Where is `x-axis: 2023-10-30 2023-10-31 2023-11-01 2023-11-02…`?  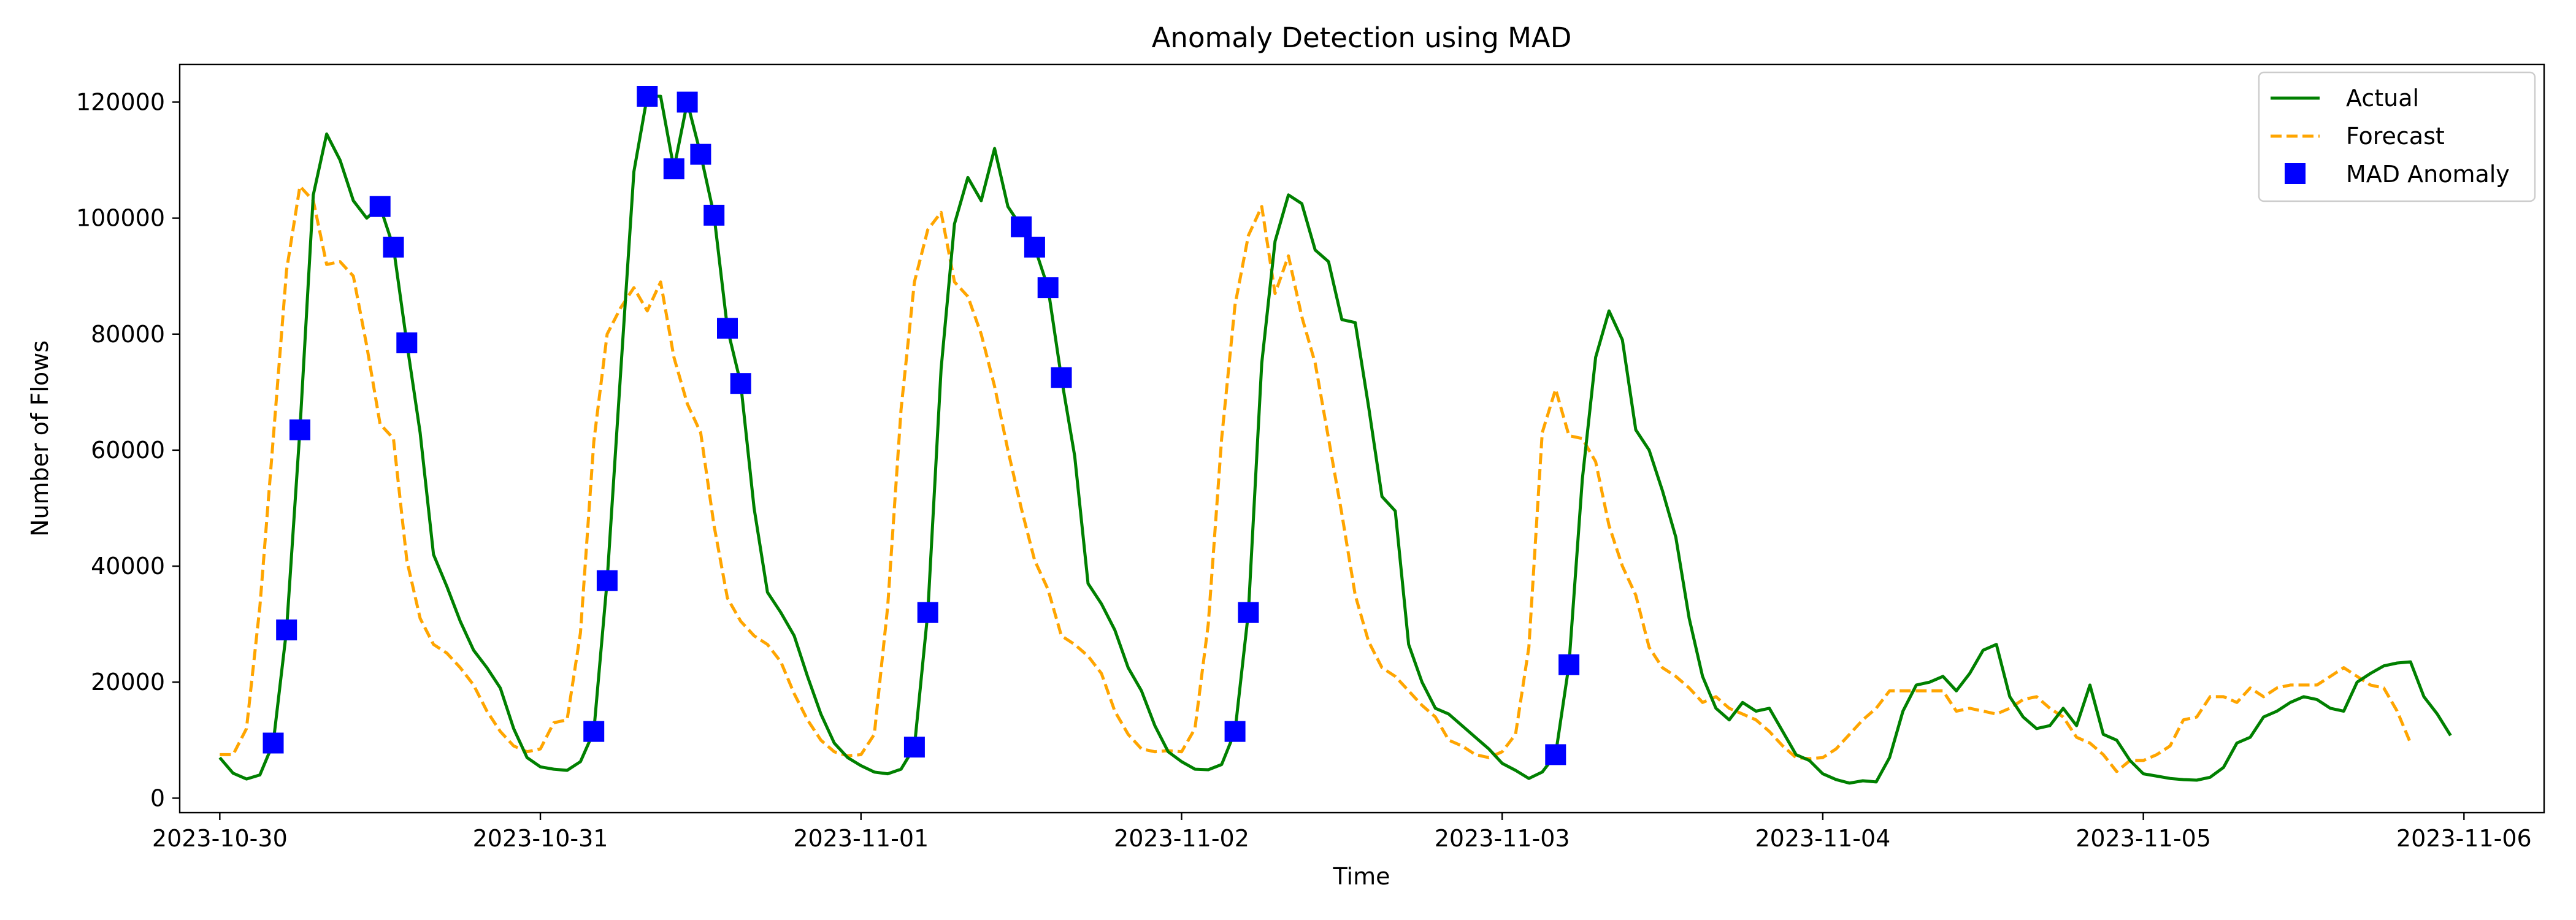
x-axis: 2023-10-30 2023-10-31 2023-11-01 2023-11-02… is located at coordinates (1342, 832).